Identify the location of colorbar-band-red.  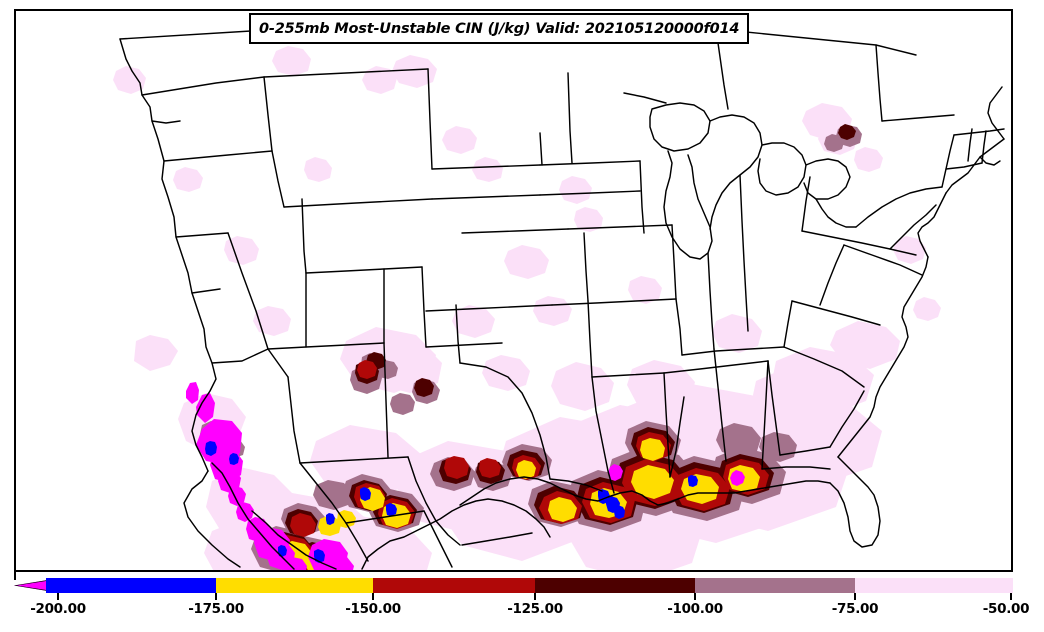
(454, 585).